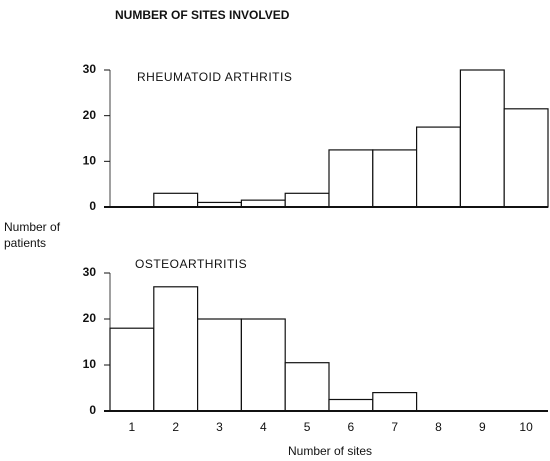  What do you see at coordinates (191, 264) in the screenshot?
I see `panel-title: OSTEOARTHRITIS` at bounding box center [191, 264].